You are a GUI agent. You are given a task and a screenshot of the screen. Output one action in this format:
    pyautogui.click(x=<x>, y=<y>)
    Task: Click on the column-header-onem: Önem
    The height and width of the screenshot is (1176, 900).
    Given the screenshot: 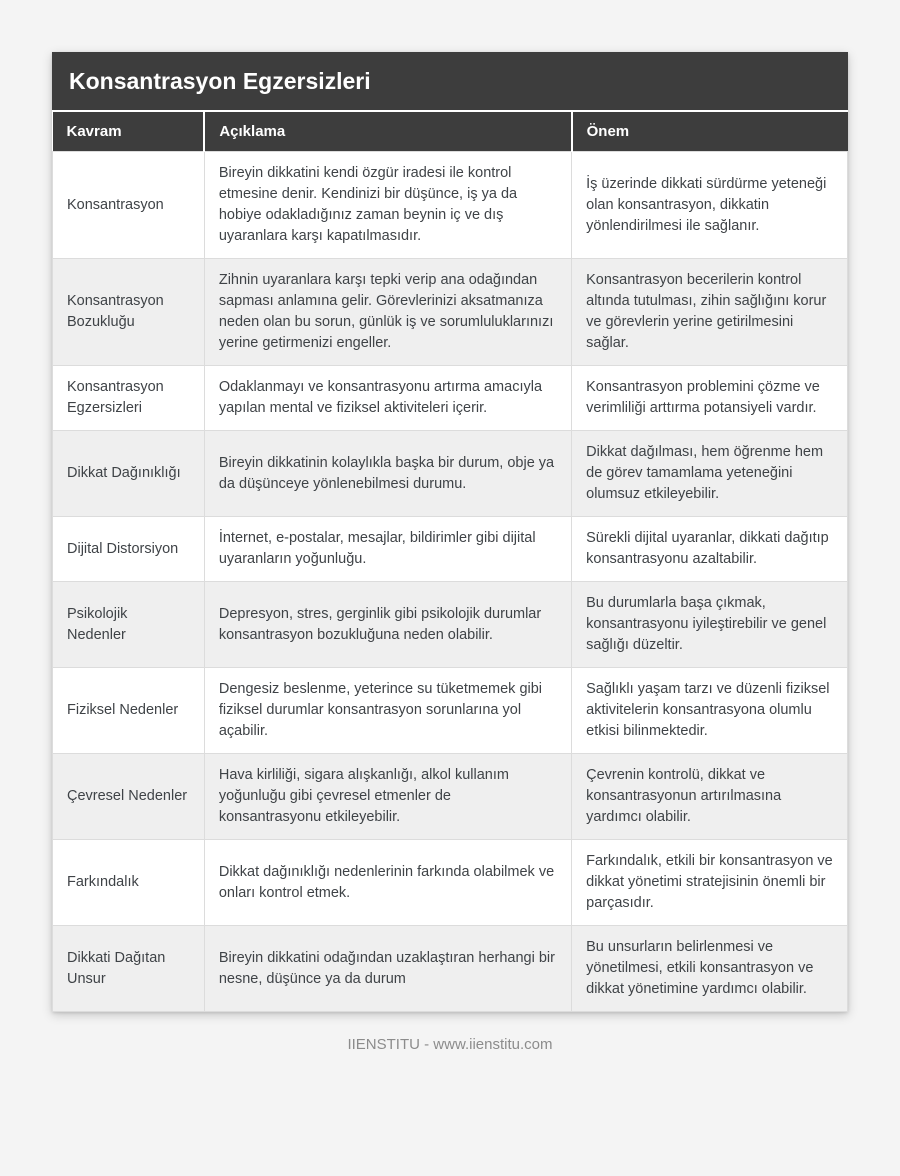 What is the action you would take?
    pyautogui.click(x=709, y=132)
    